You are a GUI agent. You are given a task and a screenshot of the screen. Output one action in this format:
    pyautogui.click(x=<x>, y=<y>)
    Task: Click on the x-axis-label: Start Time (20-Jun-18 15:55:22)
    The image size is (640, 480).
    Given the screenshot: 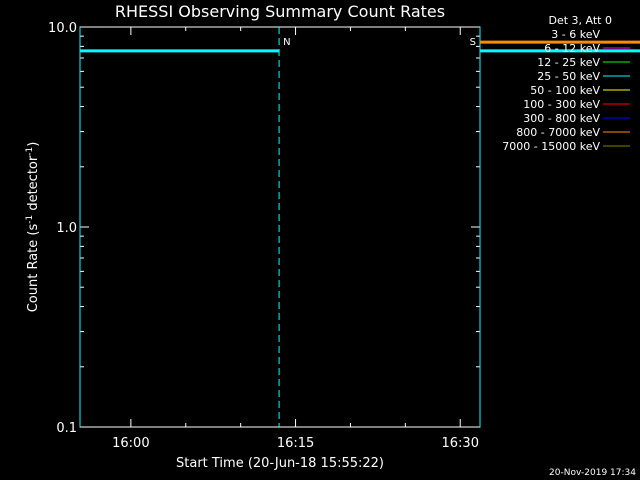 What is the action you would take?
    pyautogui.click(x=280, y=463)
    